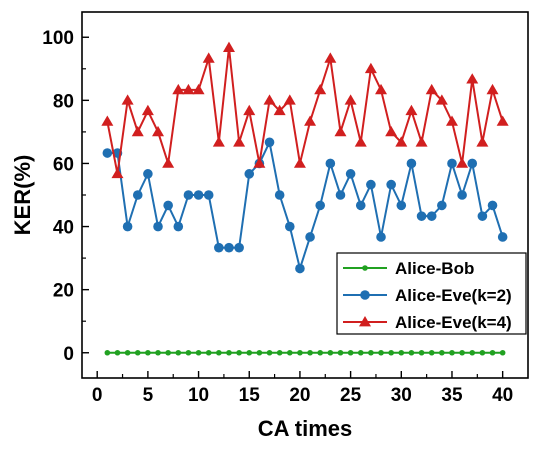 Image resolution: width=550 pixels, height=450 pixels. Describe the element at coordinates (68, 354) in the screenshot. I see `y-tick-label: 0` at that location.